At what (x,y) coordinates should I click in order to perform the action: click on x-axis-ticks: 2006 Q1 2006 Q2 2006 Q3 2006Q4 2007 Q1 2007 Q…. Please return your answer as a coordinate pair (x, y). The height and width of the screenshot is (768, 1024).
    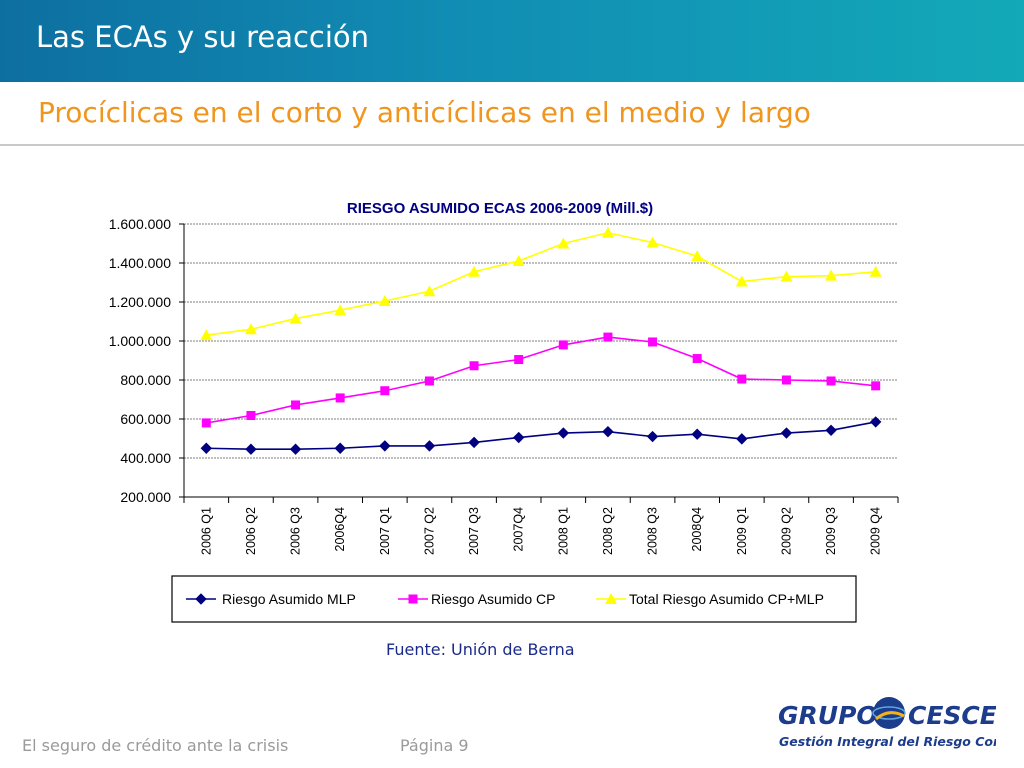
    Looking at the image, I should click on (541, 526).